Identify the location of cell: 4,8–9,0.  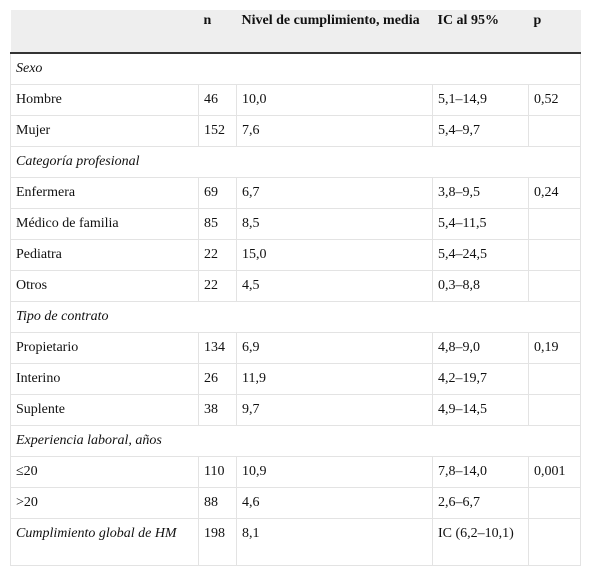
(480, 347).